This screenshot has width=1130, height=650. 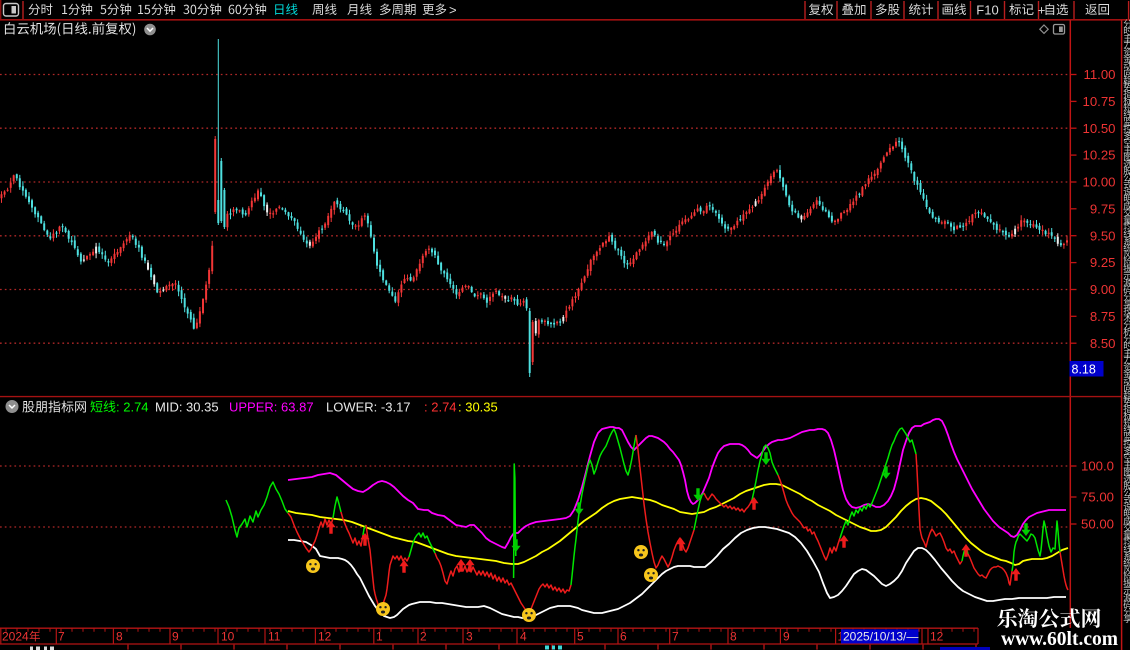 What do you see at coordinates (15, 637) in the screenshot?
I see `svg-text: 2024` at bounding box center [15, 637].